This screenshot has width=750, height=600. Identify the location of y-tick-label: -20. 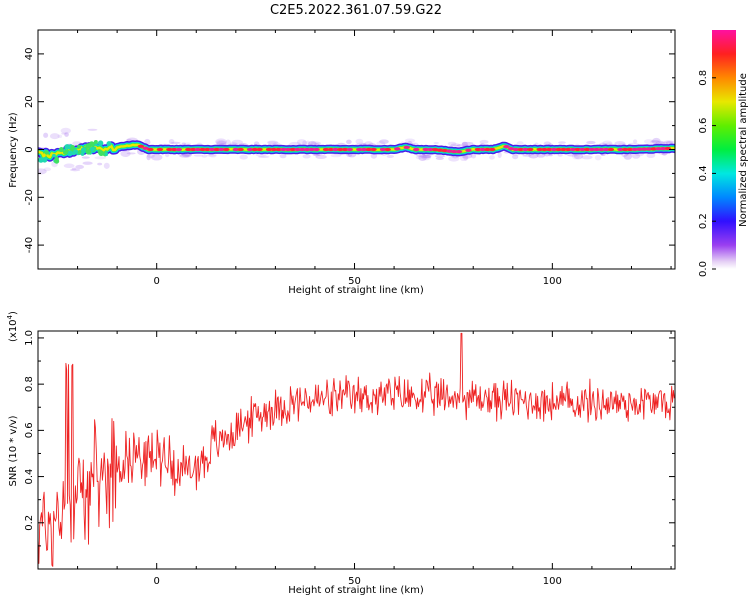
(29, 197).